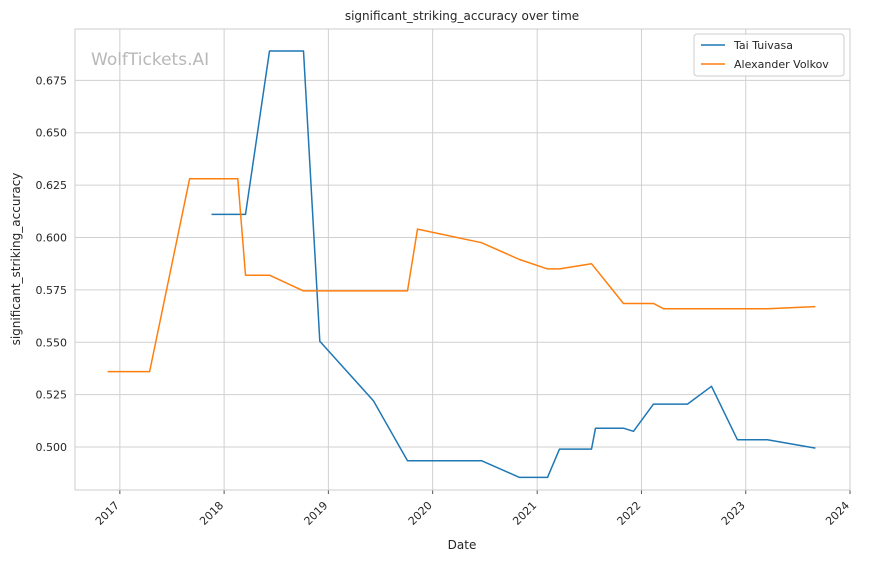 The image size is (873, 561). What do you see at coordinates (52, 133) in the screenshot?
I see `y-tick-label: 0.650` at bounding box center [52, 133].